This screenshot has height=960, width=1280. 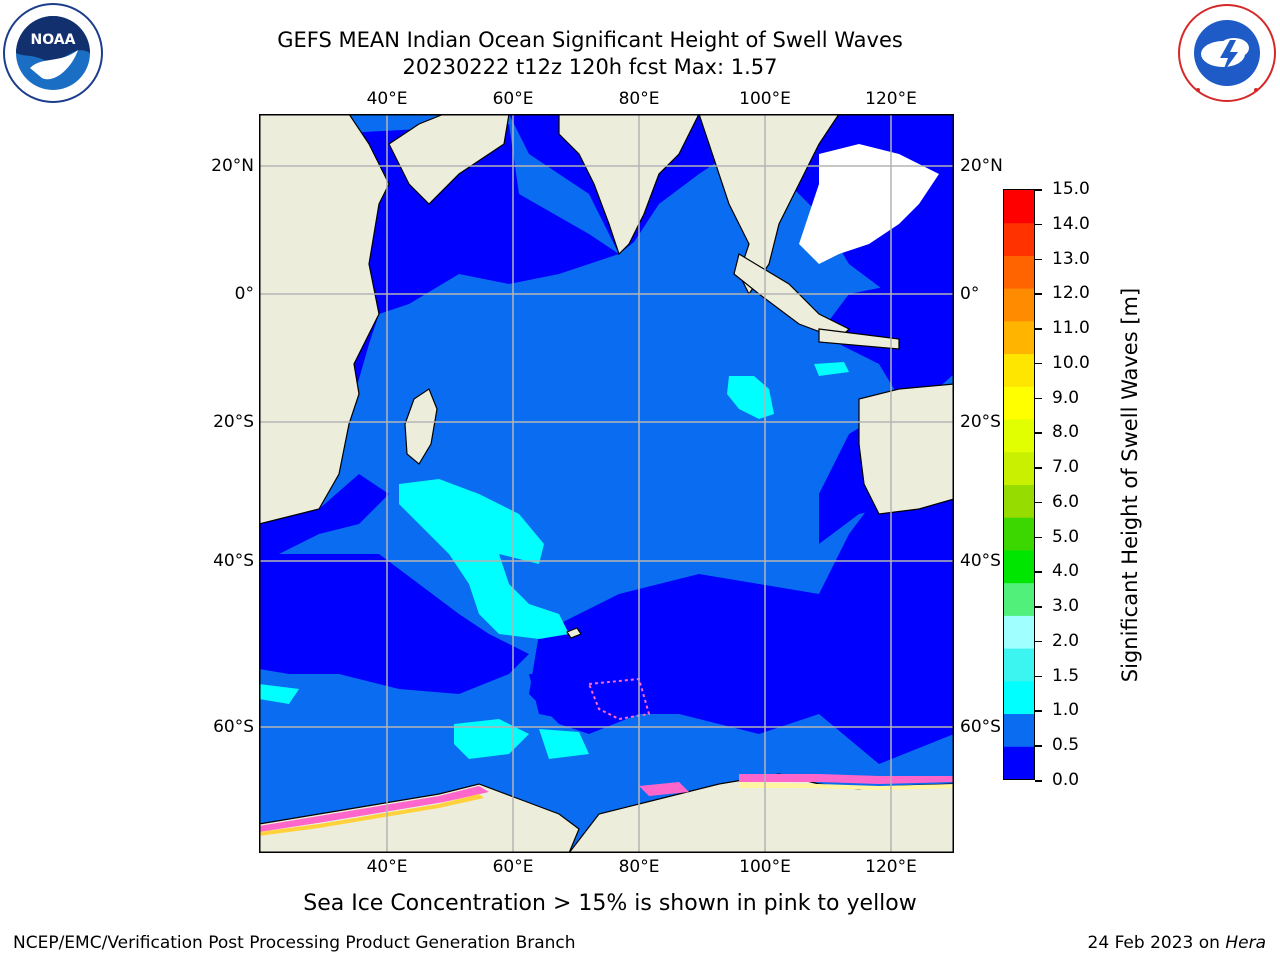 I want to click on colorbar-tick-label: 1.0, so click(x=1066, y=710).